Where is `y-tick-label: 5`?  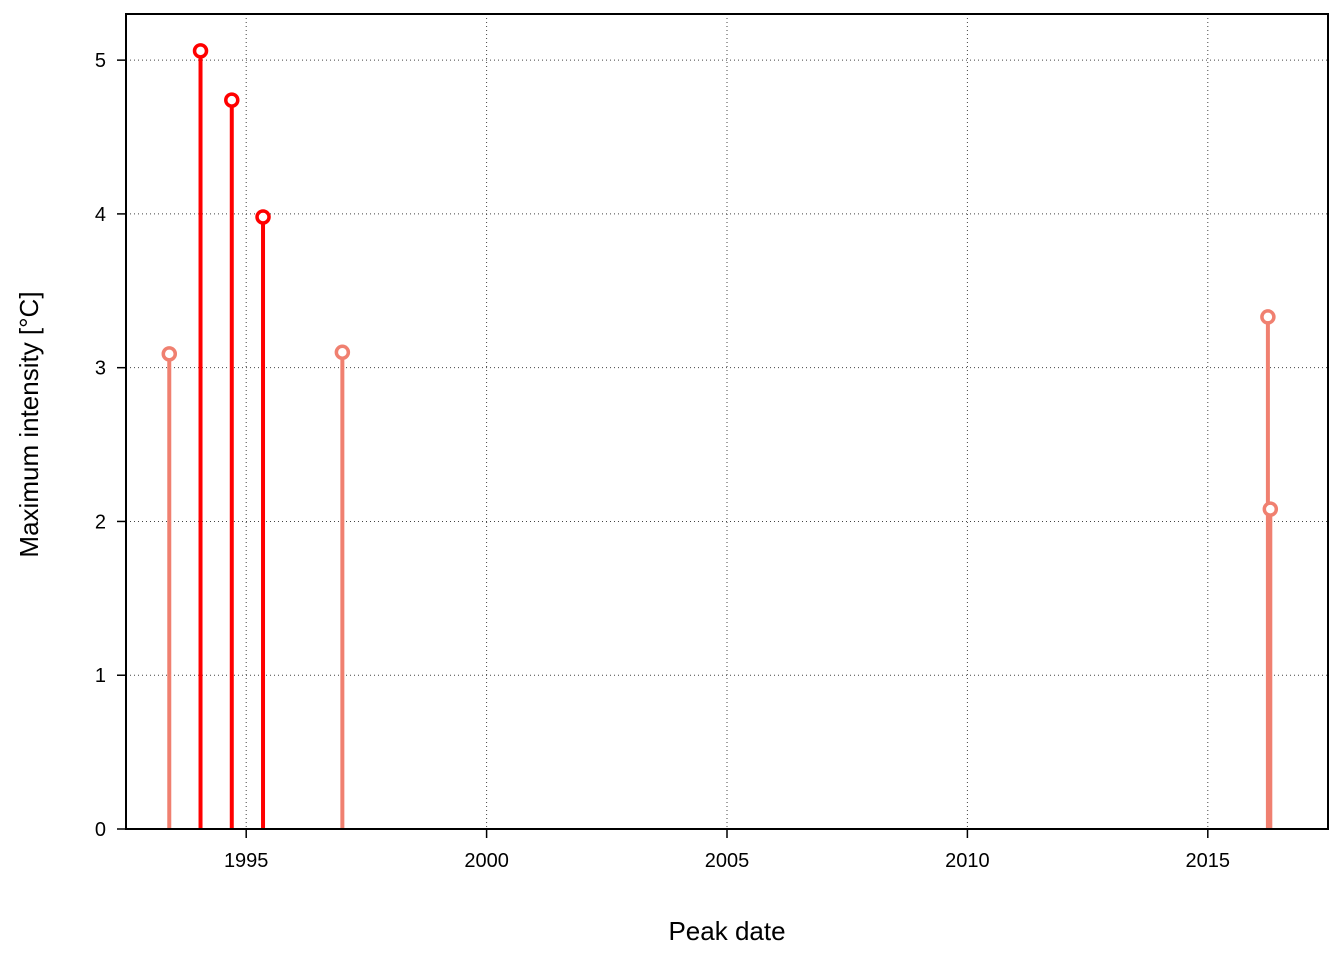 y-tick-label: 5 is located at coordinates (100, 61).